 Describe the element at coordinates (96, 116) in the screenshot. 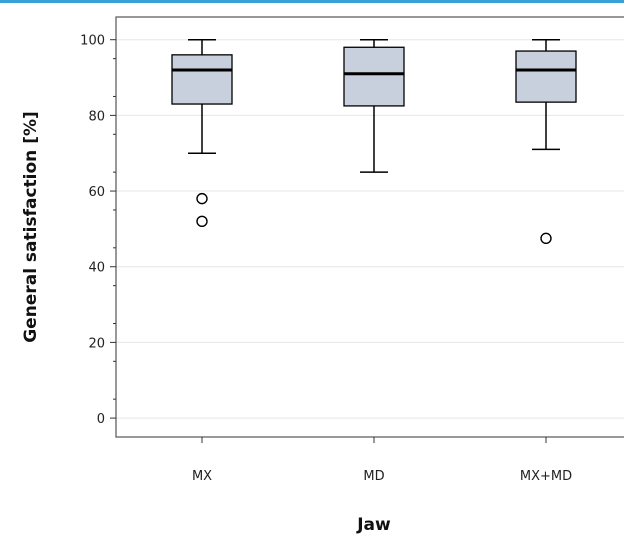

I see `y-tick-label: 80` at that location.